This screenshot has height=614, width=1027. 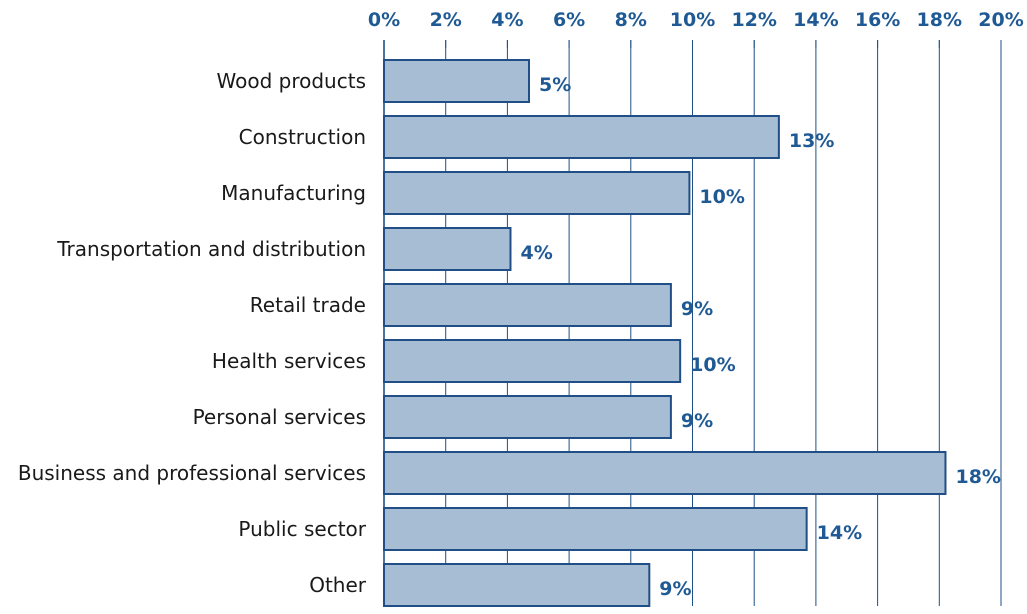 What do you see at coordinates (536, 253) in the screenshot?
I see `data-label: 4%` at bounding box center [536, 253].